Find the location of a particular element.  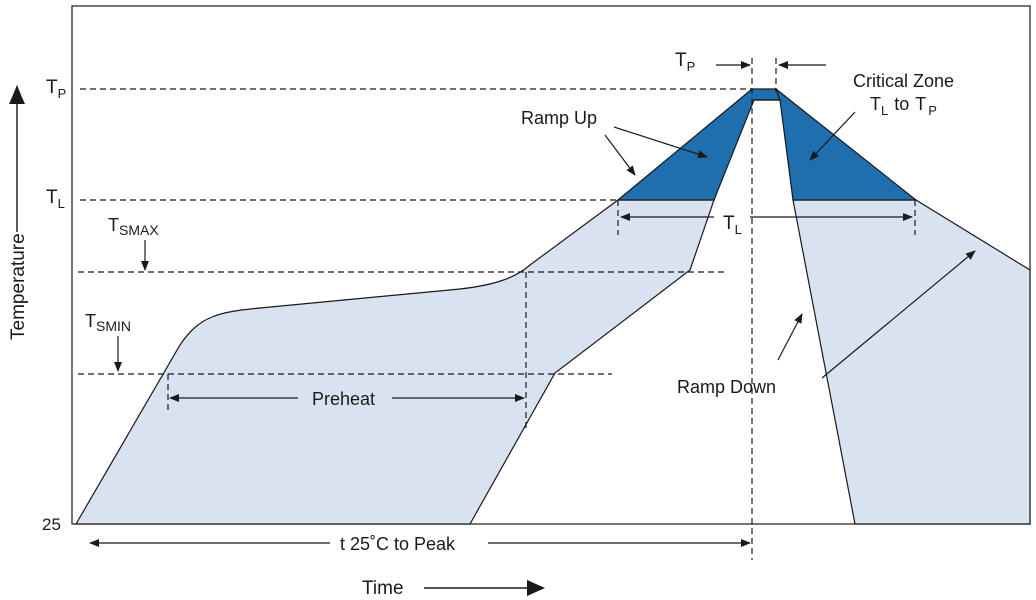

temperature-axis-arrowhead is located at coordinates (17, 95).